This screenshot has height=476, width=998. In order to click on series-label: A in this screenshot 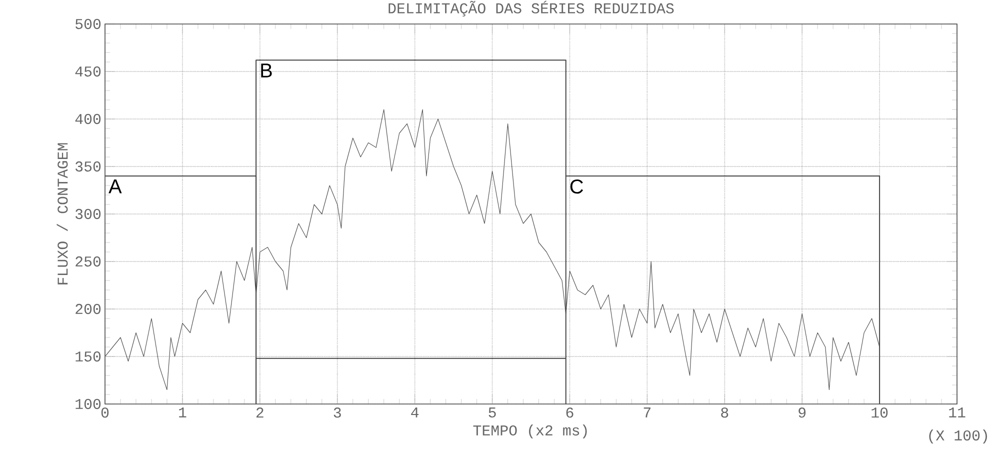, I will do `click(115, 187)`.